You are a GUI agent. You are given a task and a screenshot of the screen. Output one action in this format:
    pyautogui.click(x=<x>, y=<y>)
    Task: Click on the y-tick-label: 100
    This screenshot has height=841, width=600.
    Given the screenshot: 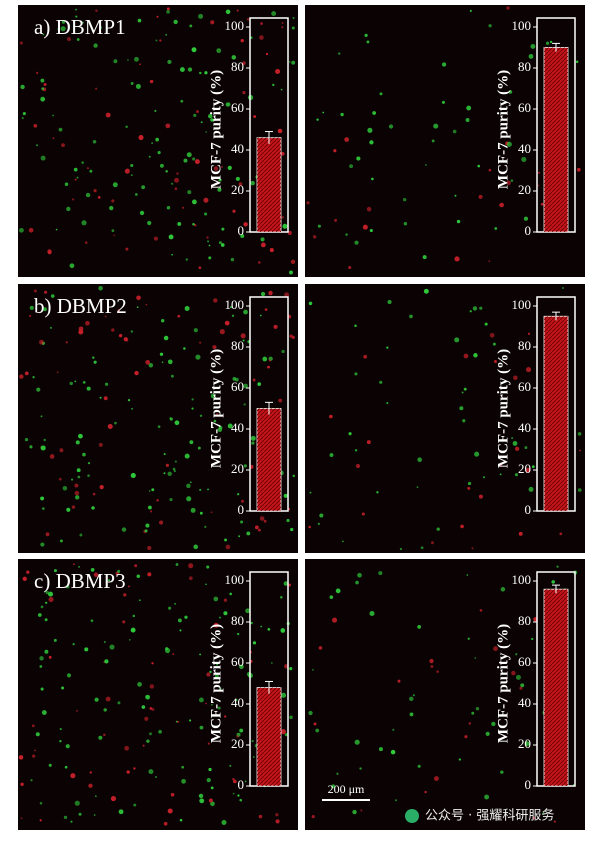 What is the action you would take?
    pyautogui.click(x=522, y=25)
    